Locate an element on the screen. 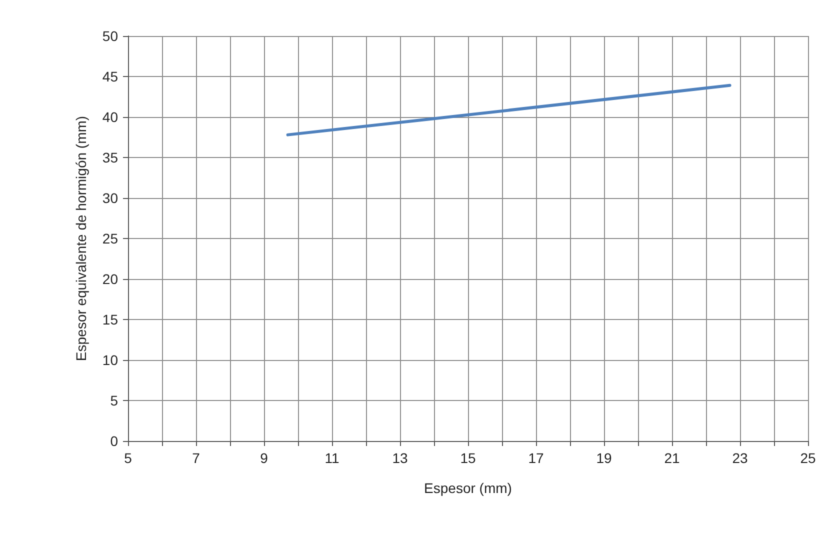  y-tick-label: 35 is located at coordinates (110, 158).